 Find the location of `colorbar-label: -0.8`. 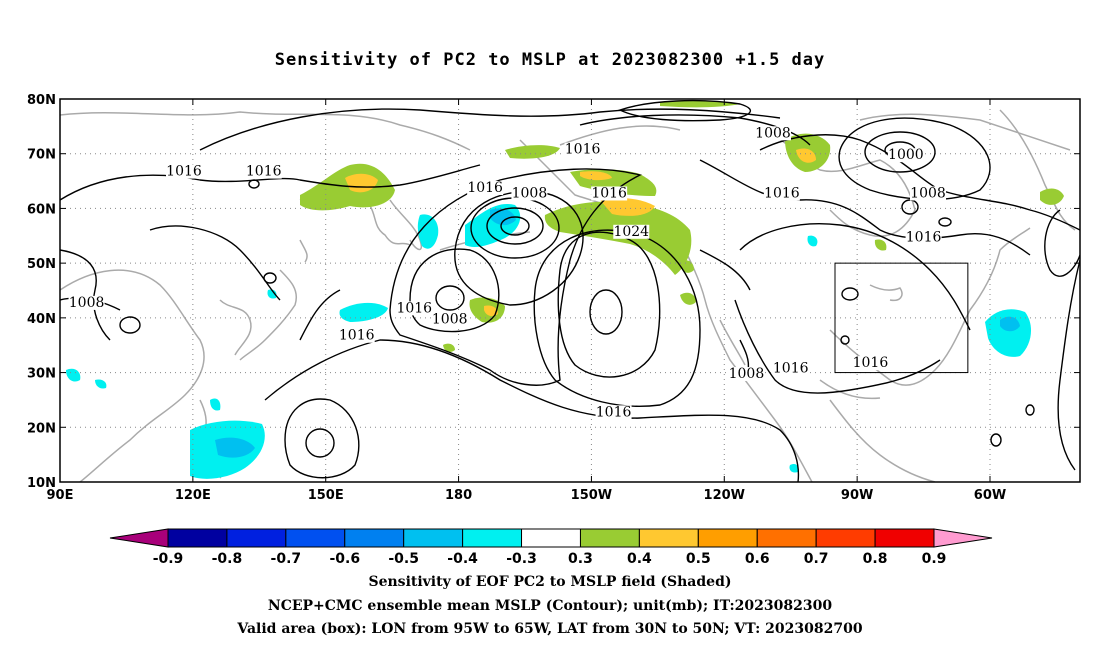

colorbar-label: -0.8 is located at coordinates (227, 559).